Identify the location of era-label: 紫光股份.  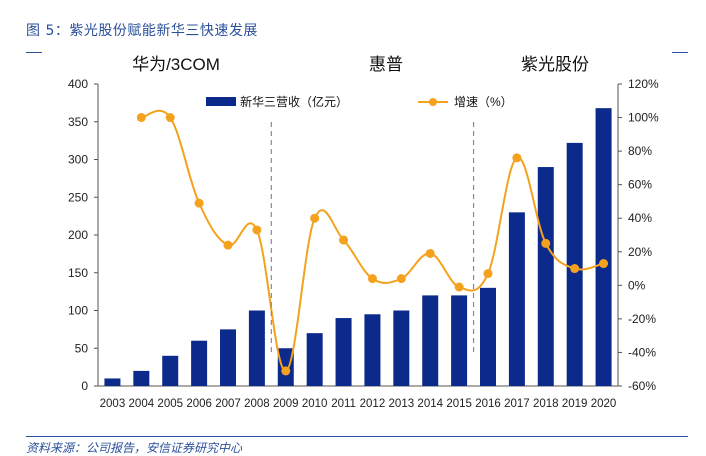
(555, 64).